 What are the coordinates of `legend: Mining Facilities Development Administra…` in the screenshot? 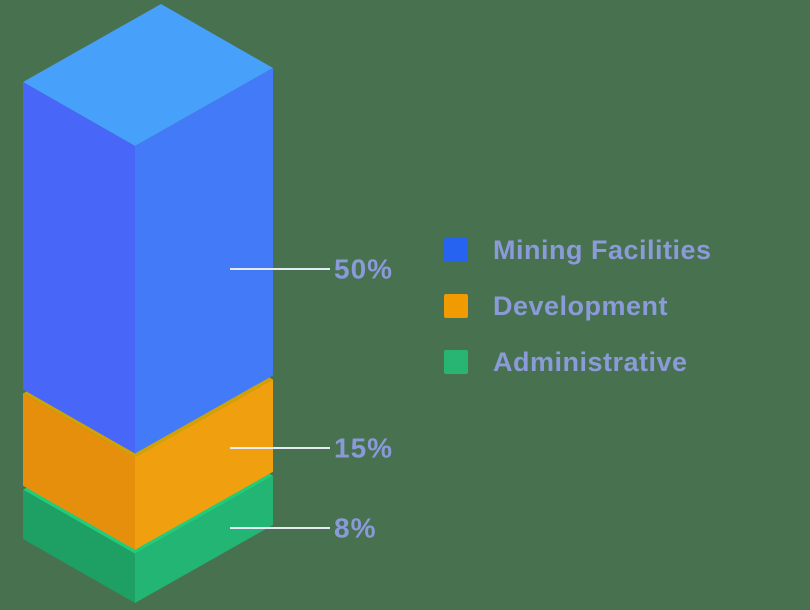 It's located at (578, 319).